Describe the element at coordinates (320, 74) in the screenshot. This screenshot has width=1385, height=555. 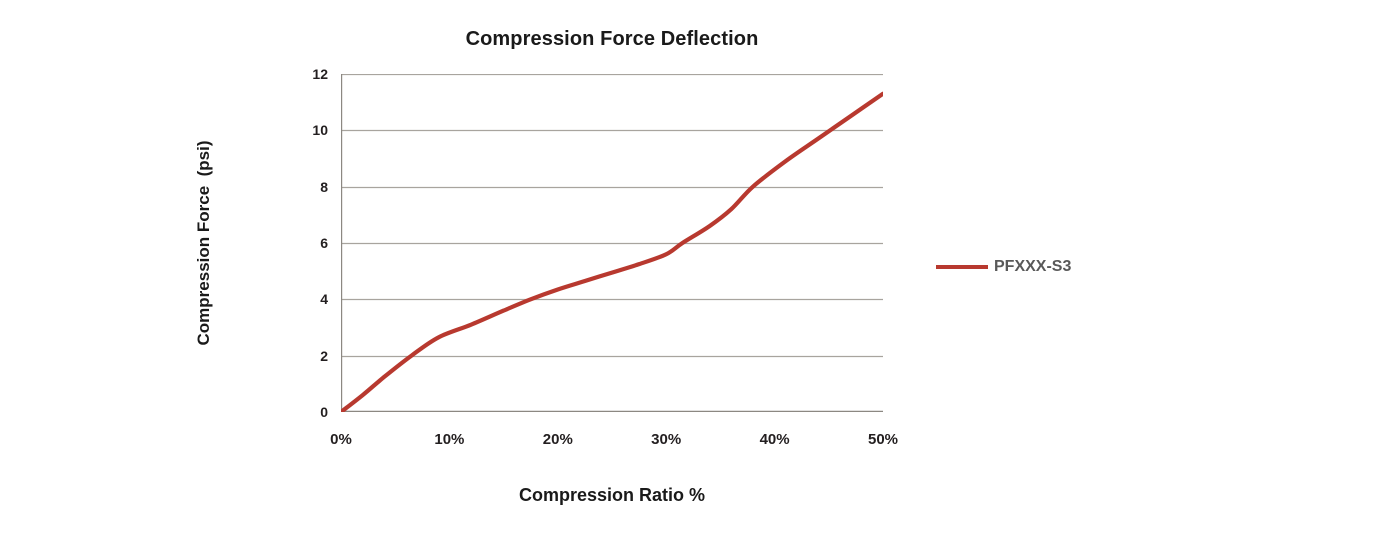
I see `y-tick-label-12: 12` at that location.